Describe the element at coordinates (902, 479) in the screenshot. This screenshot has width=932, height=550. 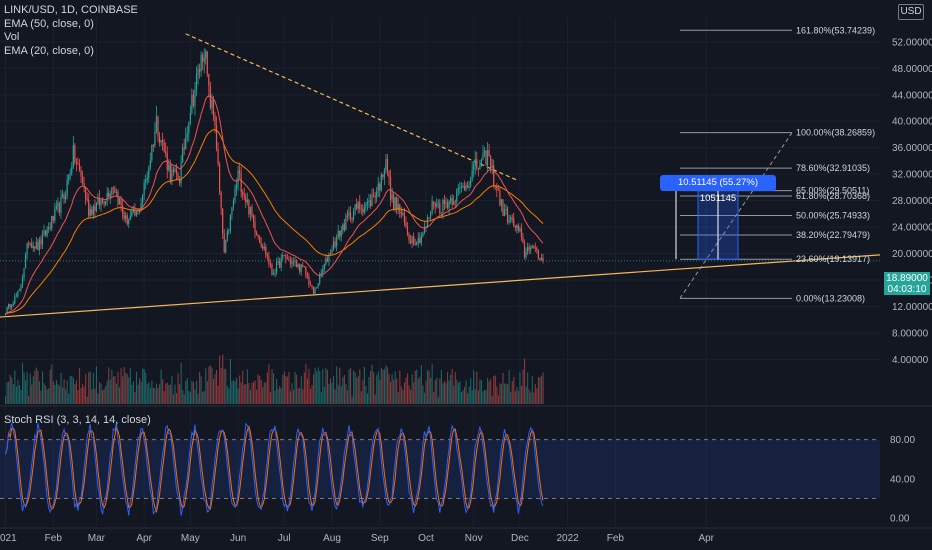
I see `rsi-axis-label: 40.00` at that location.